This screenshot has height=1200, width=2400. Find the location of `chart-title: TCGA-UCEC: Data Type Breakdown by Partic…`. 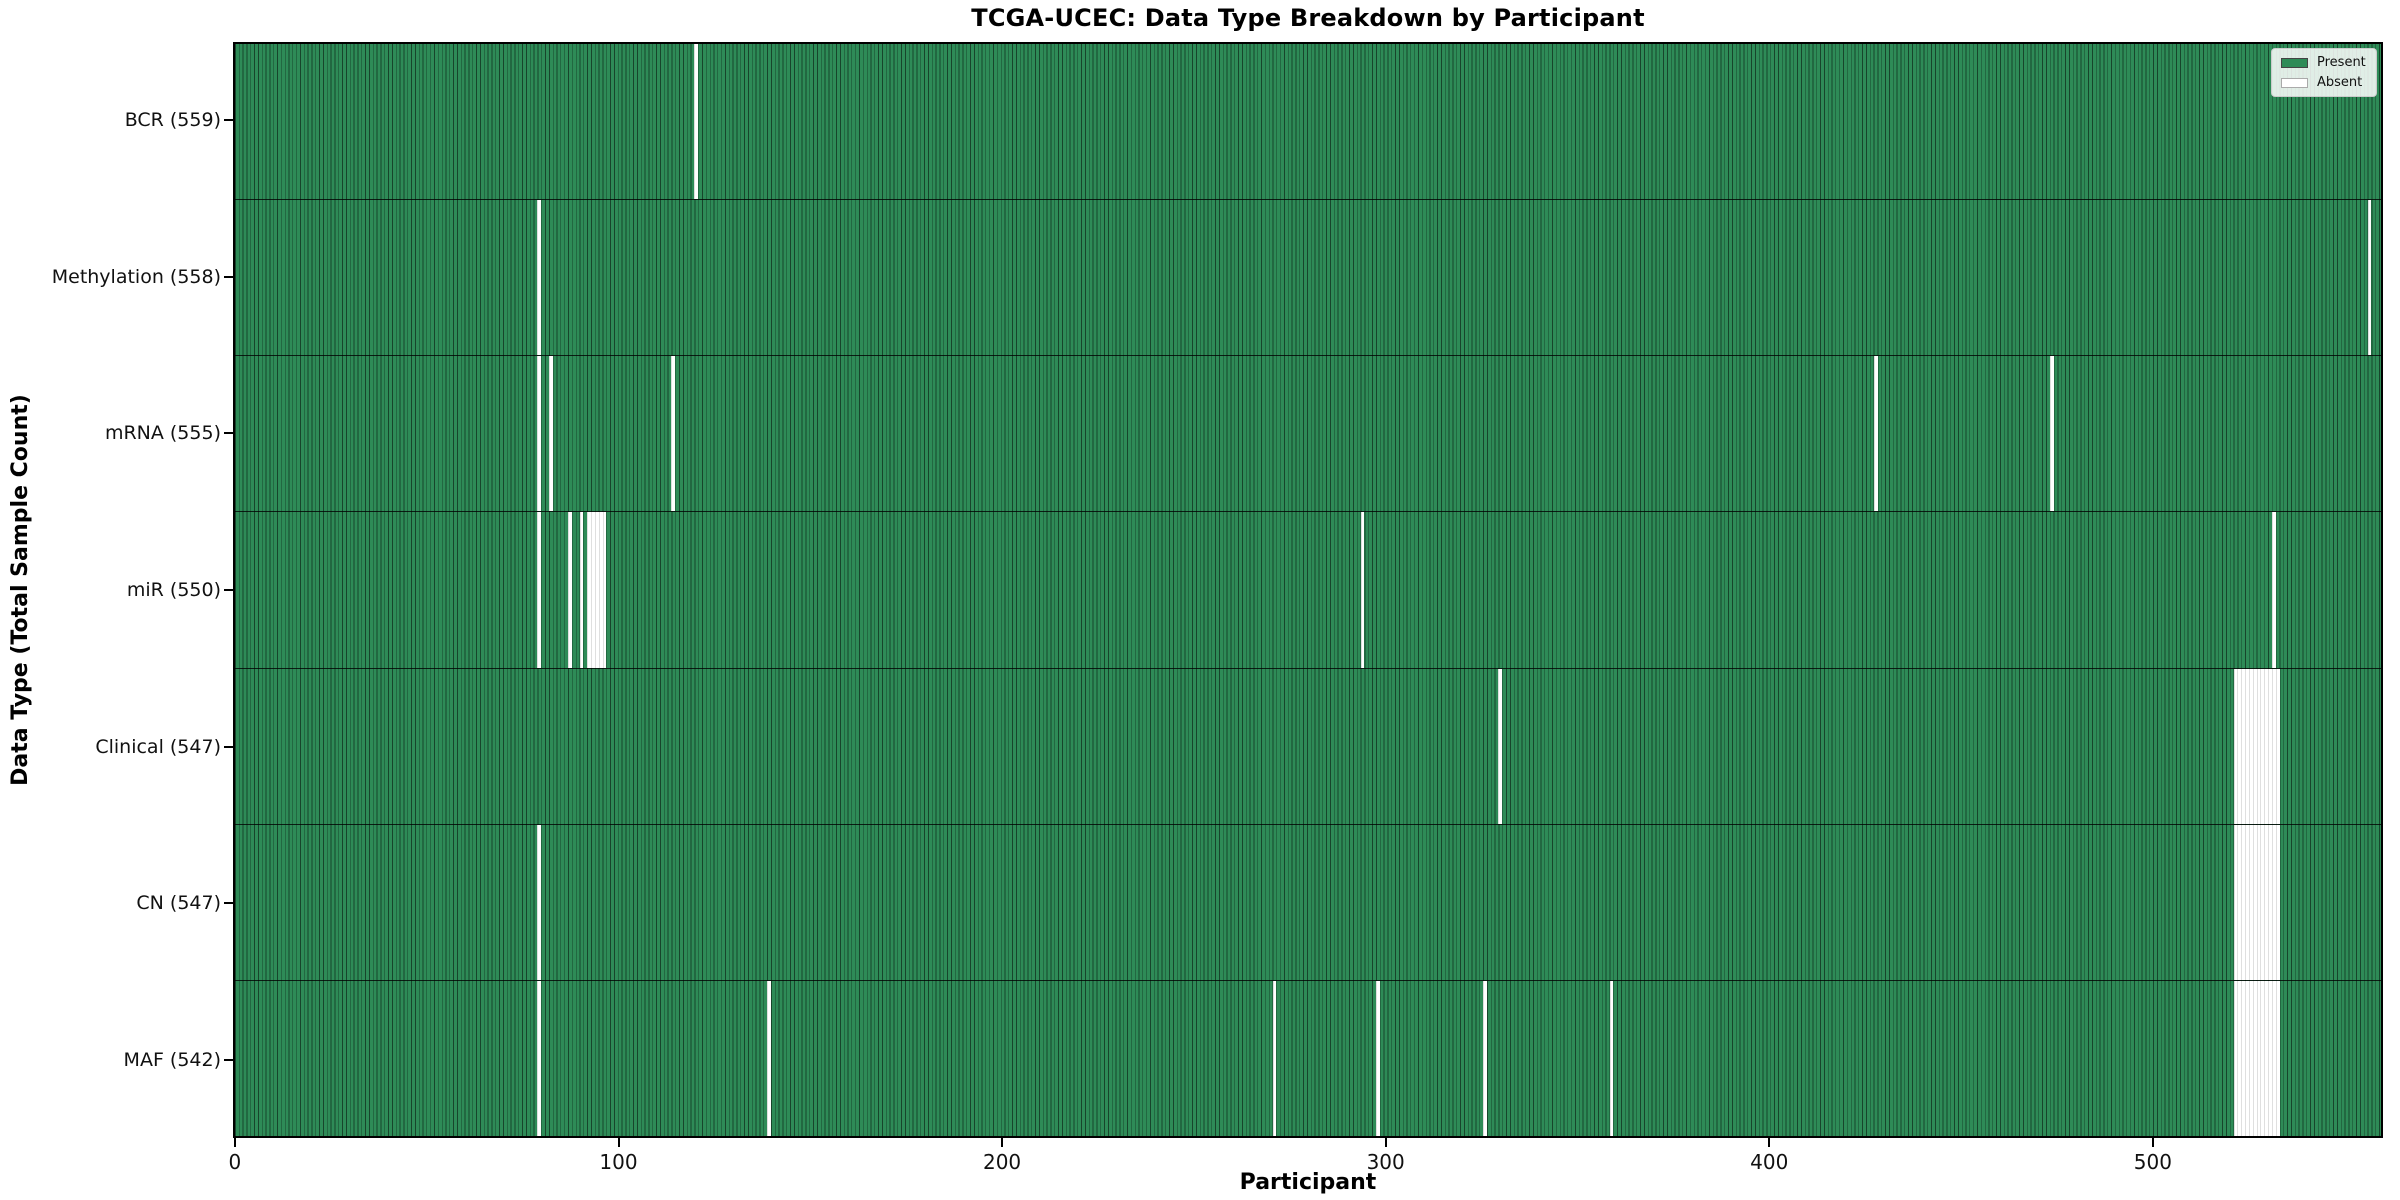

chart-title: TCGA-UCEC: Data Type Breakdown by Partic… is located at coordinates (1308, 18).